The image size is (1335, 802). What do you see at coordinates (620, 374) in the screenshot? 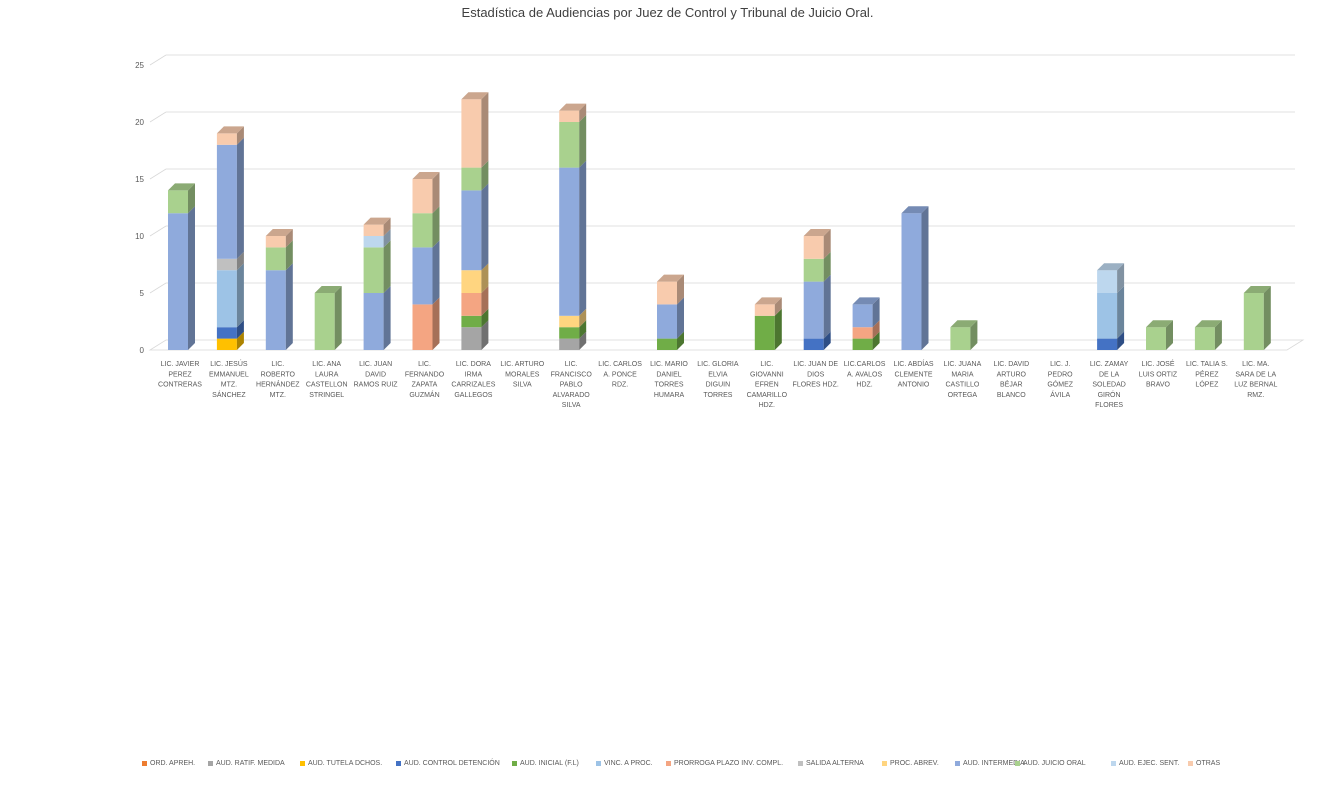
I see `x-tick-label-line: A. PONCE` at bounding box center [620, 374].